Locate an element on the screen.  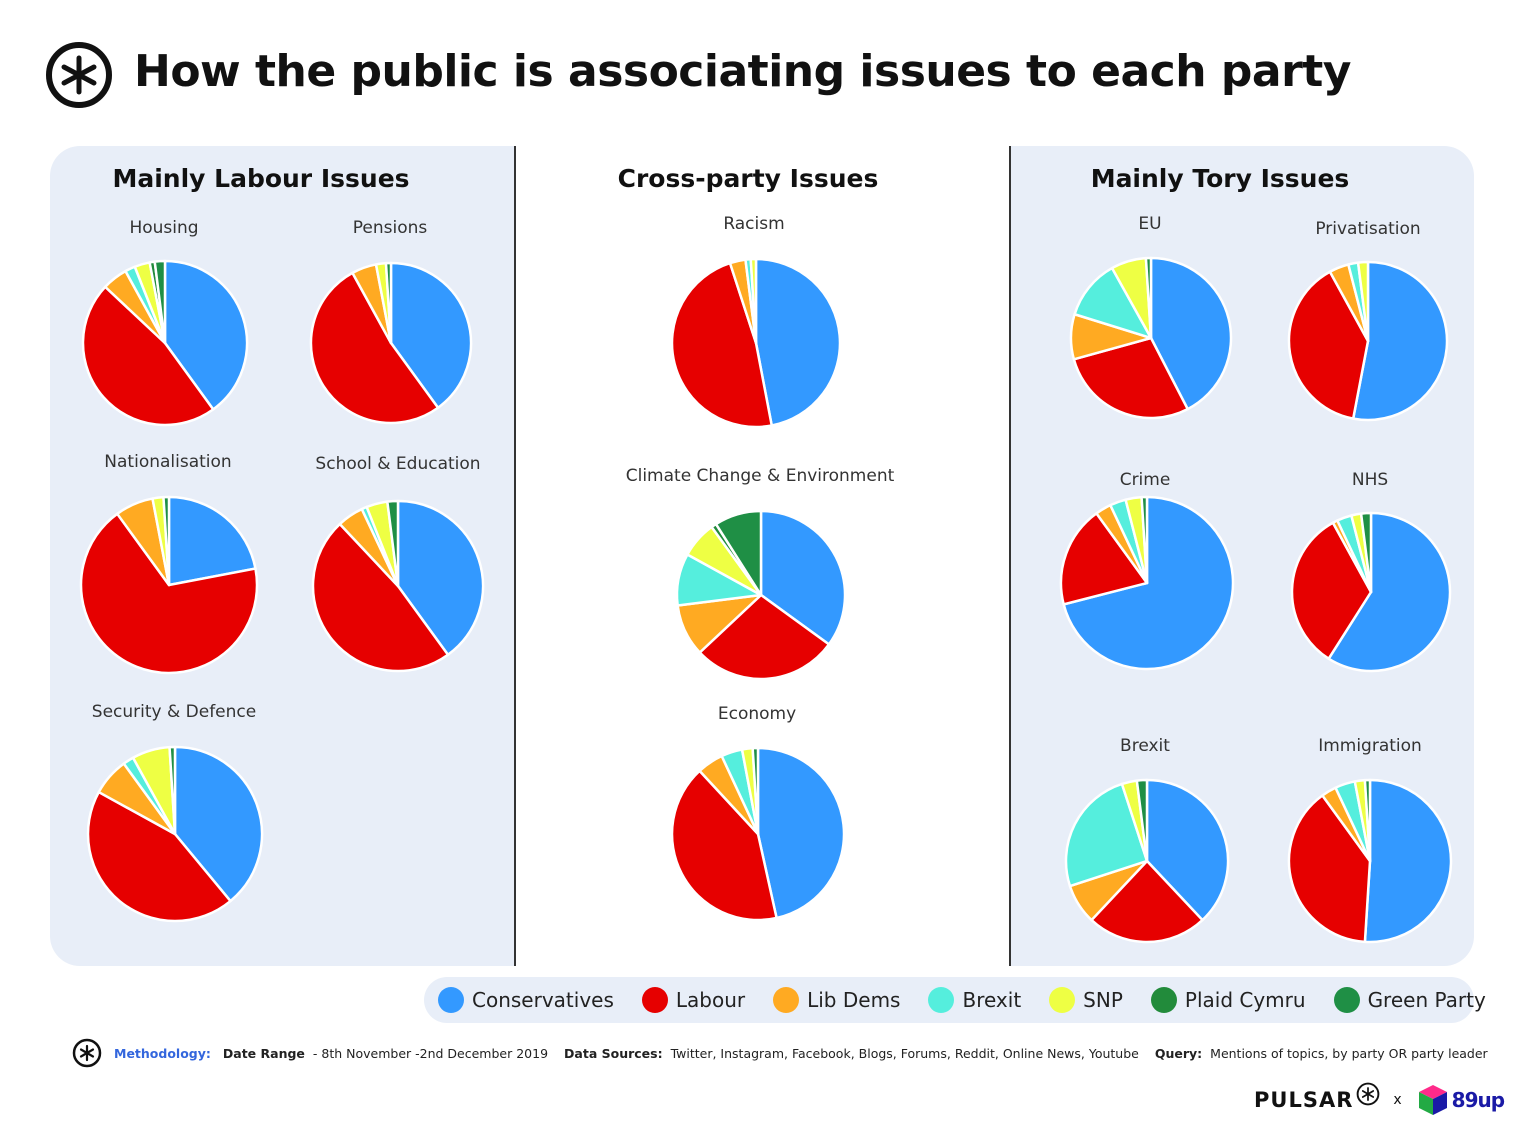
pulsar-small-logo-icon is located at coordinates (87, 1053).